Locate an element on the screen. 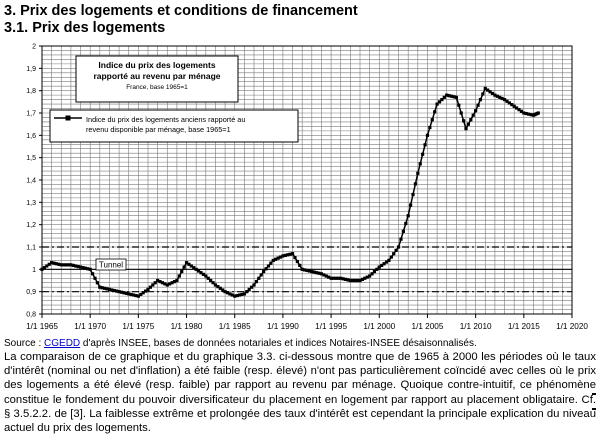  y-tick-label: 1 is located at coordinates (34, 270).